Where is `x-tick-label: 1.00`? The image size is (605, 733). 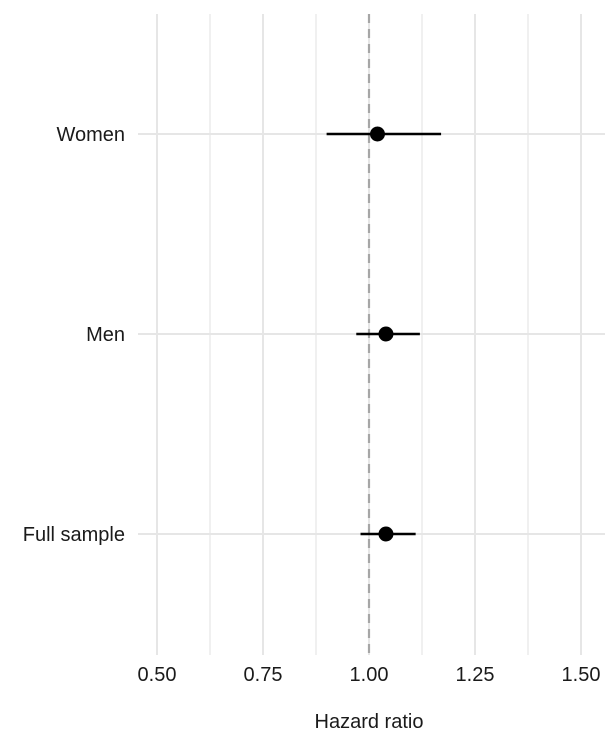 x-tick-label: 1.00 is located at coordinates (369, 675).